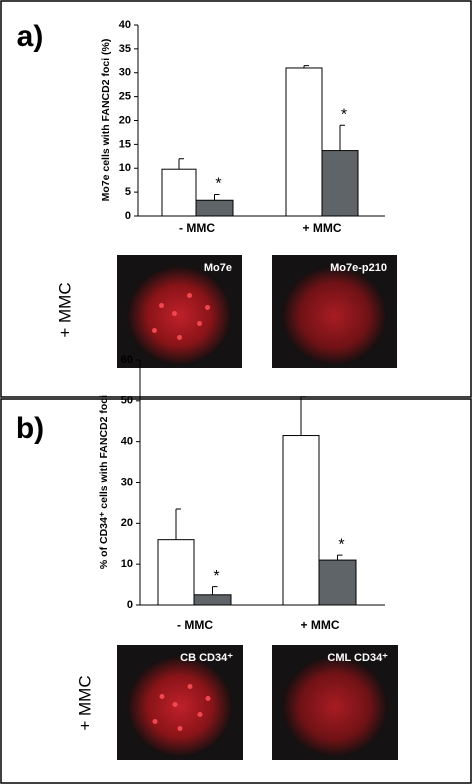 The height and width of the screenshot is (784, 472). Describe the element at coordinates (127, 360) in the screenshot. I see `y-tick-label: 60` at that location.